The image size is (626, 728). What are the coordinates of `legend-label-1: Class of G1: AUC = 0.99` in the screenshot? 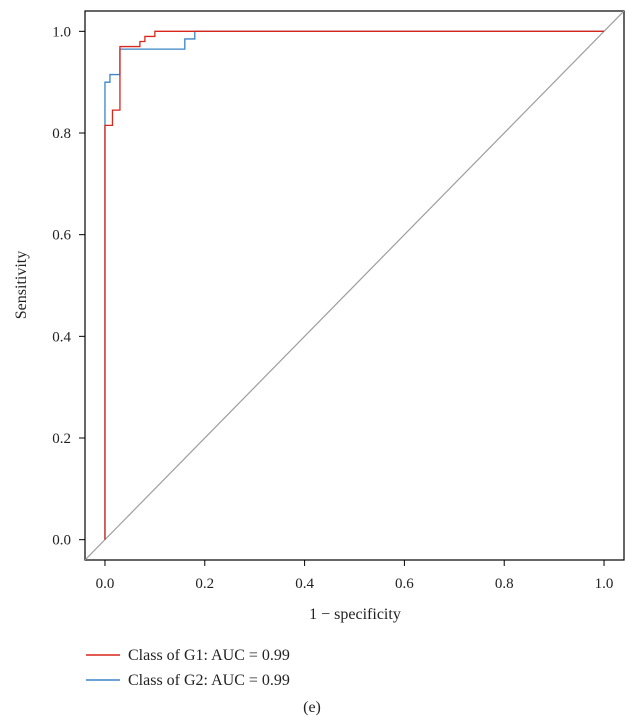 It's located at (209, 655).